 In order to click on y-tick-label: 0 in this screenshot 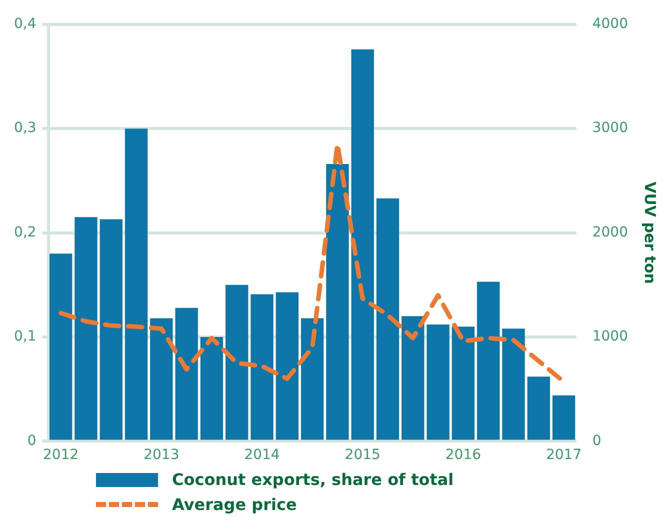, I will do `click(31, 440)`.